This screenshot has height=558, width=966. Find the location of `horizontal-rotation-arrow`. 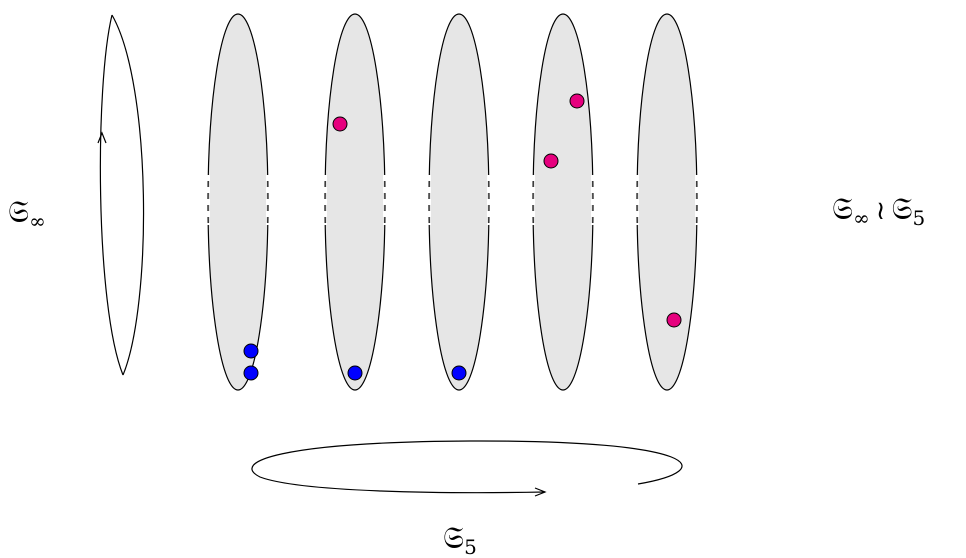

horizontal-rotation-arrow is located at coordinates (467, 468).